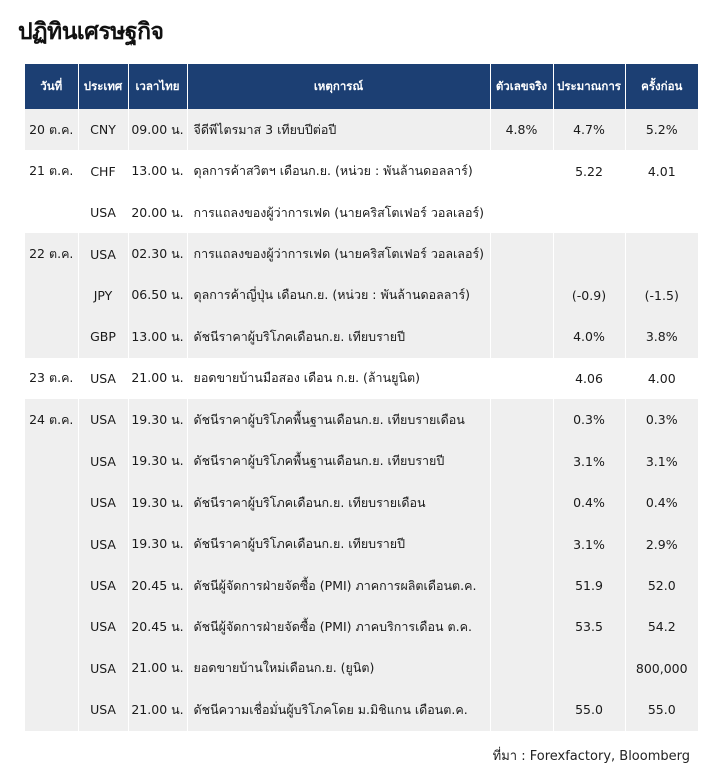  What do you see at coordinates (91, 32) in the screenshot?
I see `page-title: ปฏิทินเศรษฐกิจ` at bounding box center [91, 32].